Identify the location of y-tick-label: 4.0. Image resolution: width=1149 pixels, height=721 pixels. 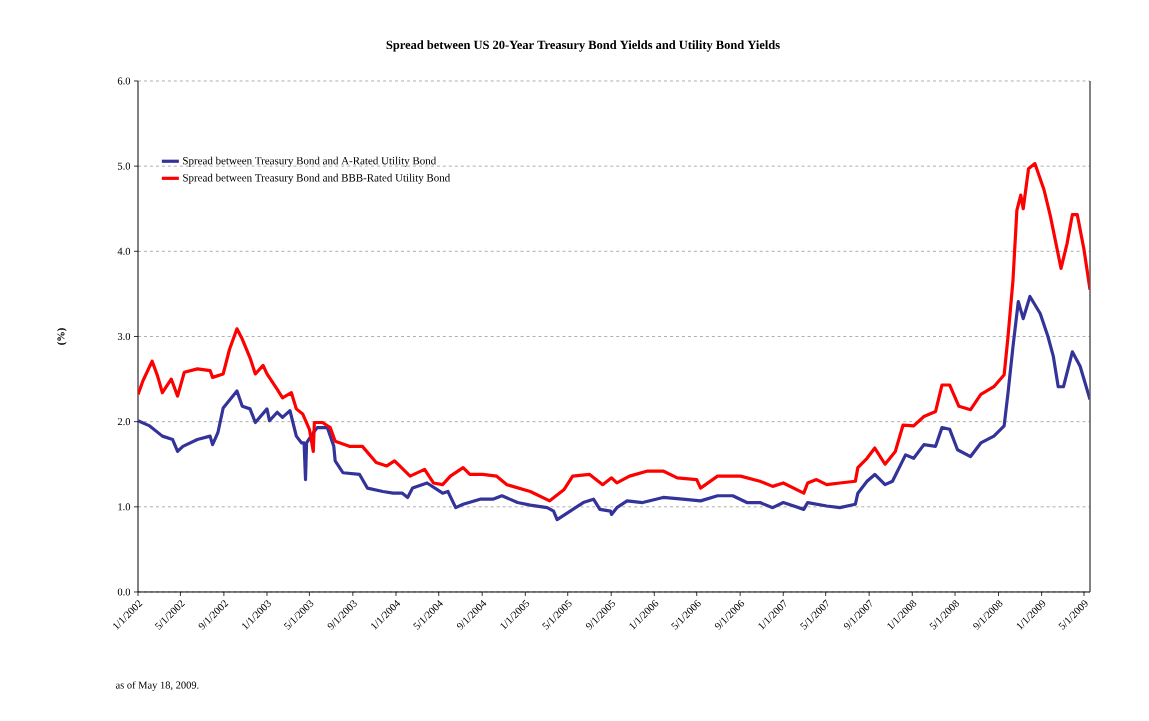
(124, 251).